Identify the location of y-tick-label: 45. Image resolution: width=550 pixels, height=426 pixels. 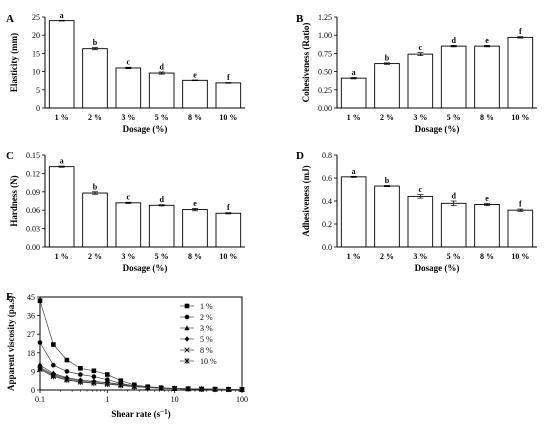
(31, 297).